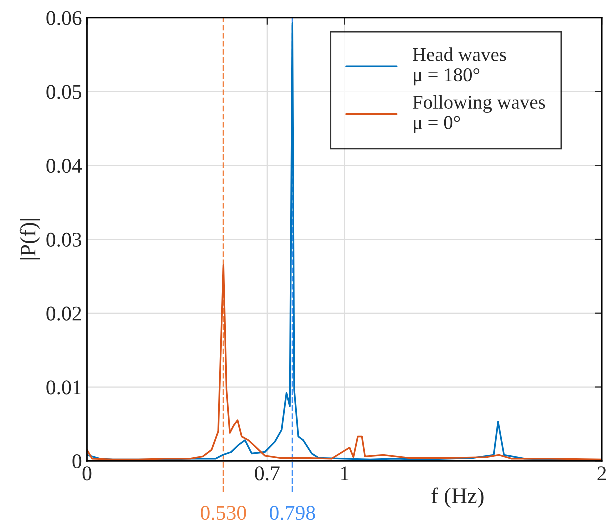 This screenshot has height=527, width=610. Describe the element at coordinates (293, 513) in the screenshot. I see `ref-line-label: 0.798` at that location.